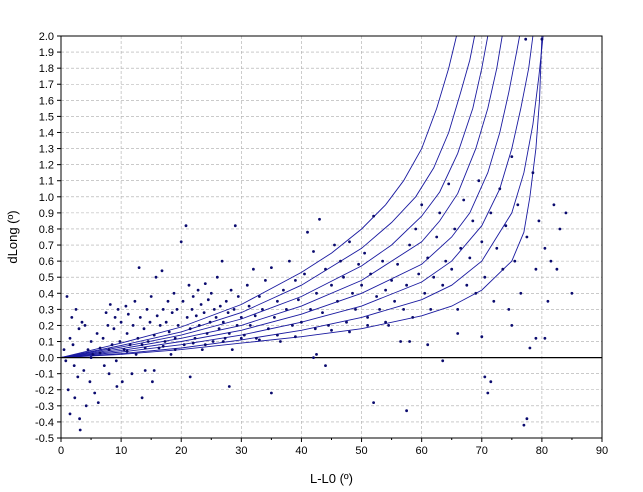  I want to click on y-tick-label: 1.0, so click(46, 198).